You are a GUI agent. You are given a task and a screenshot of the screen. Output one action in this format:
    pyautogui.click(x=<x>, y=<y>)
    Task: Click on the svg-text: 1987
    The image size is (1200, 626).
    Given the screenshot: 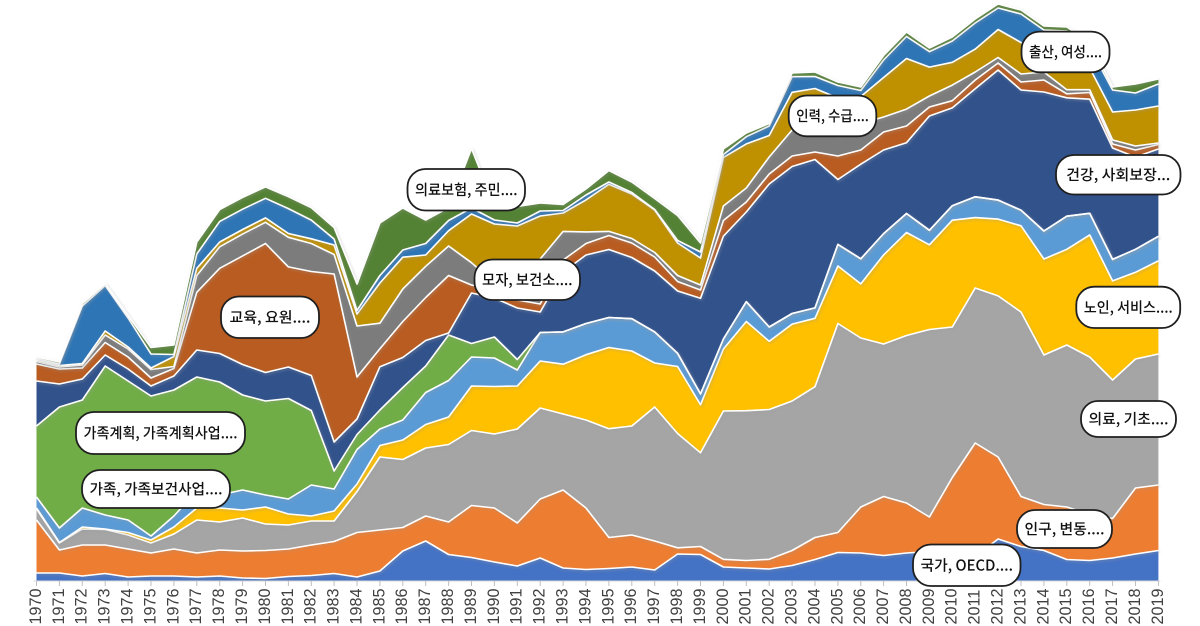 What is the action you would take?
    pyautogui.click(x=425, y=606)
    